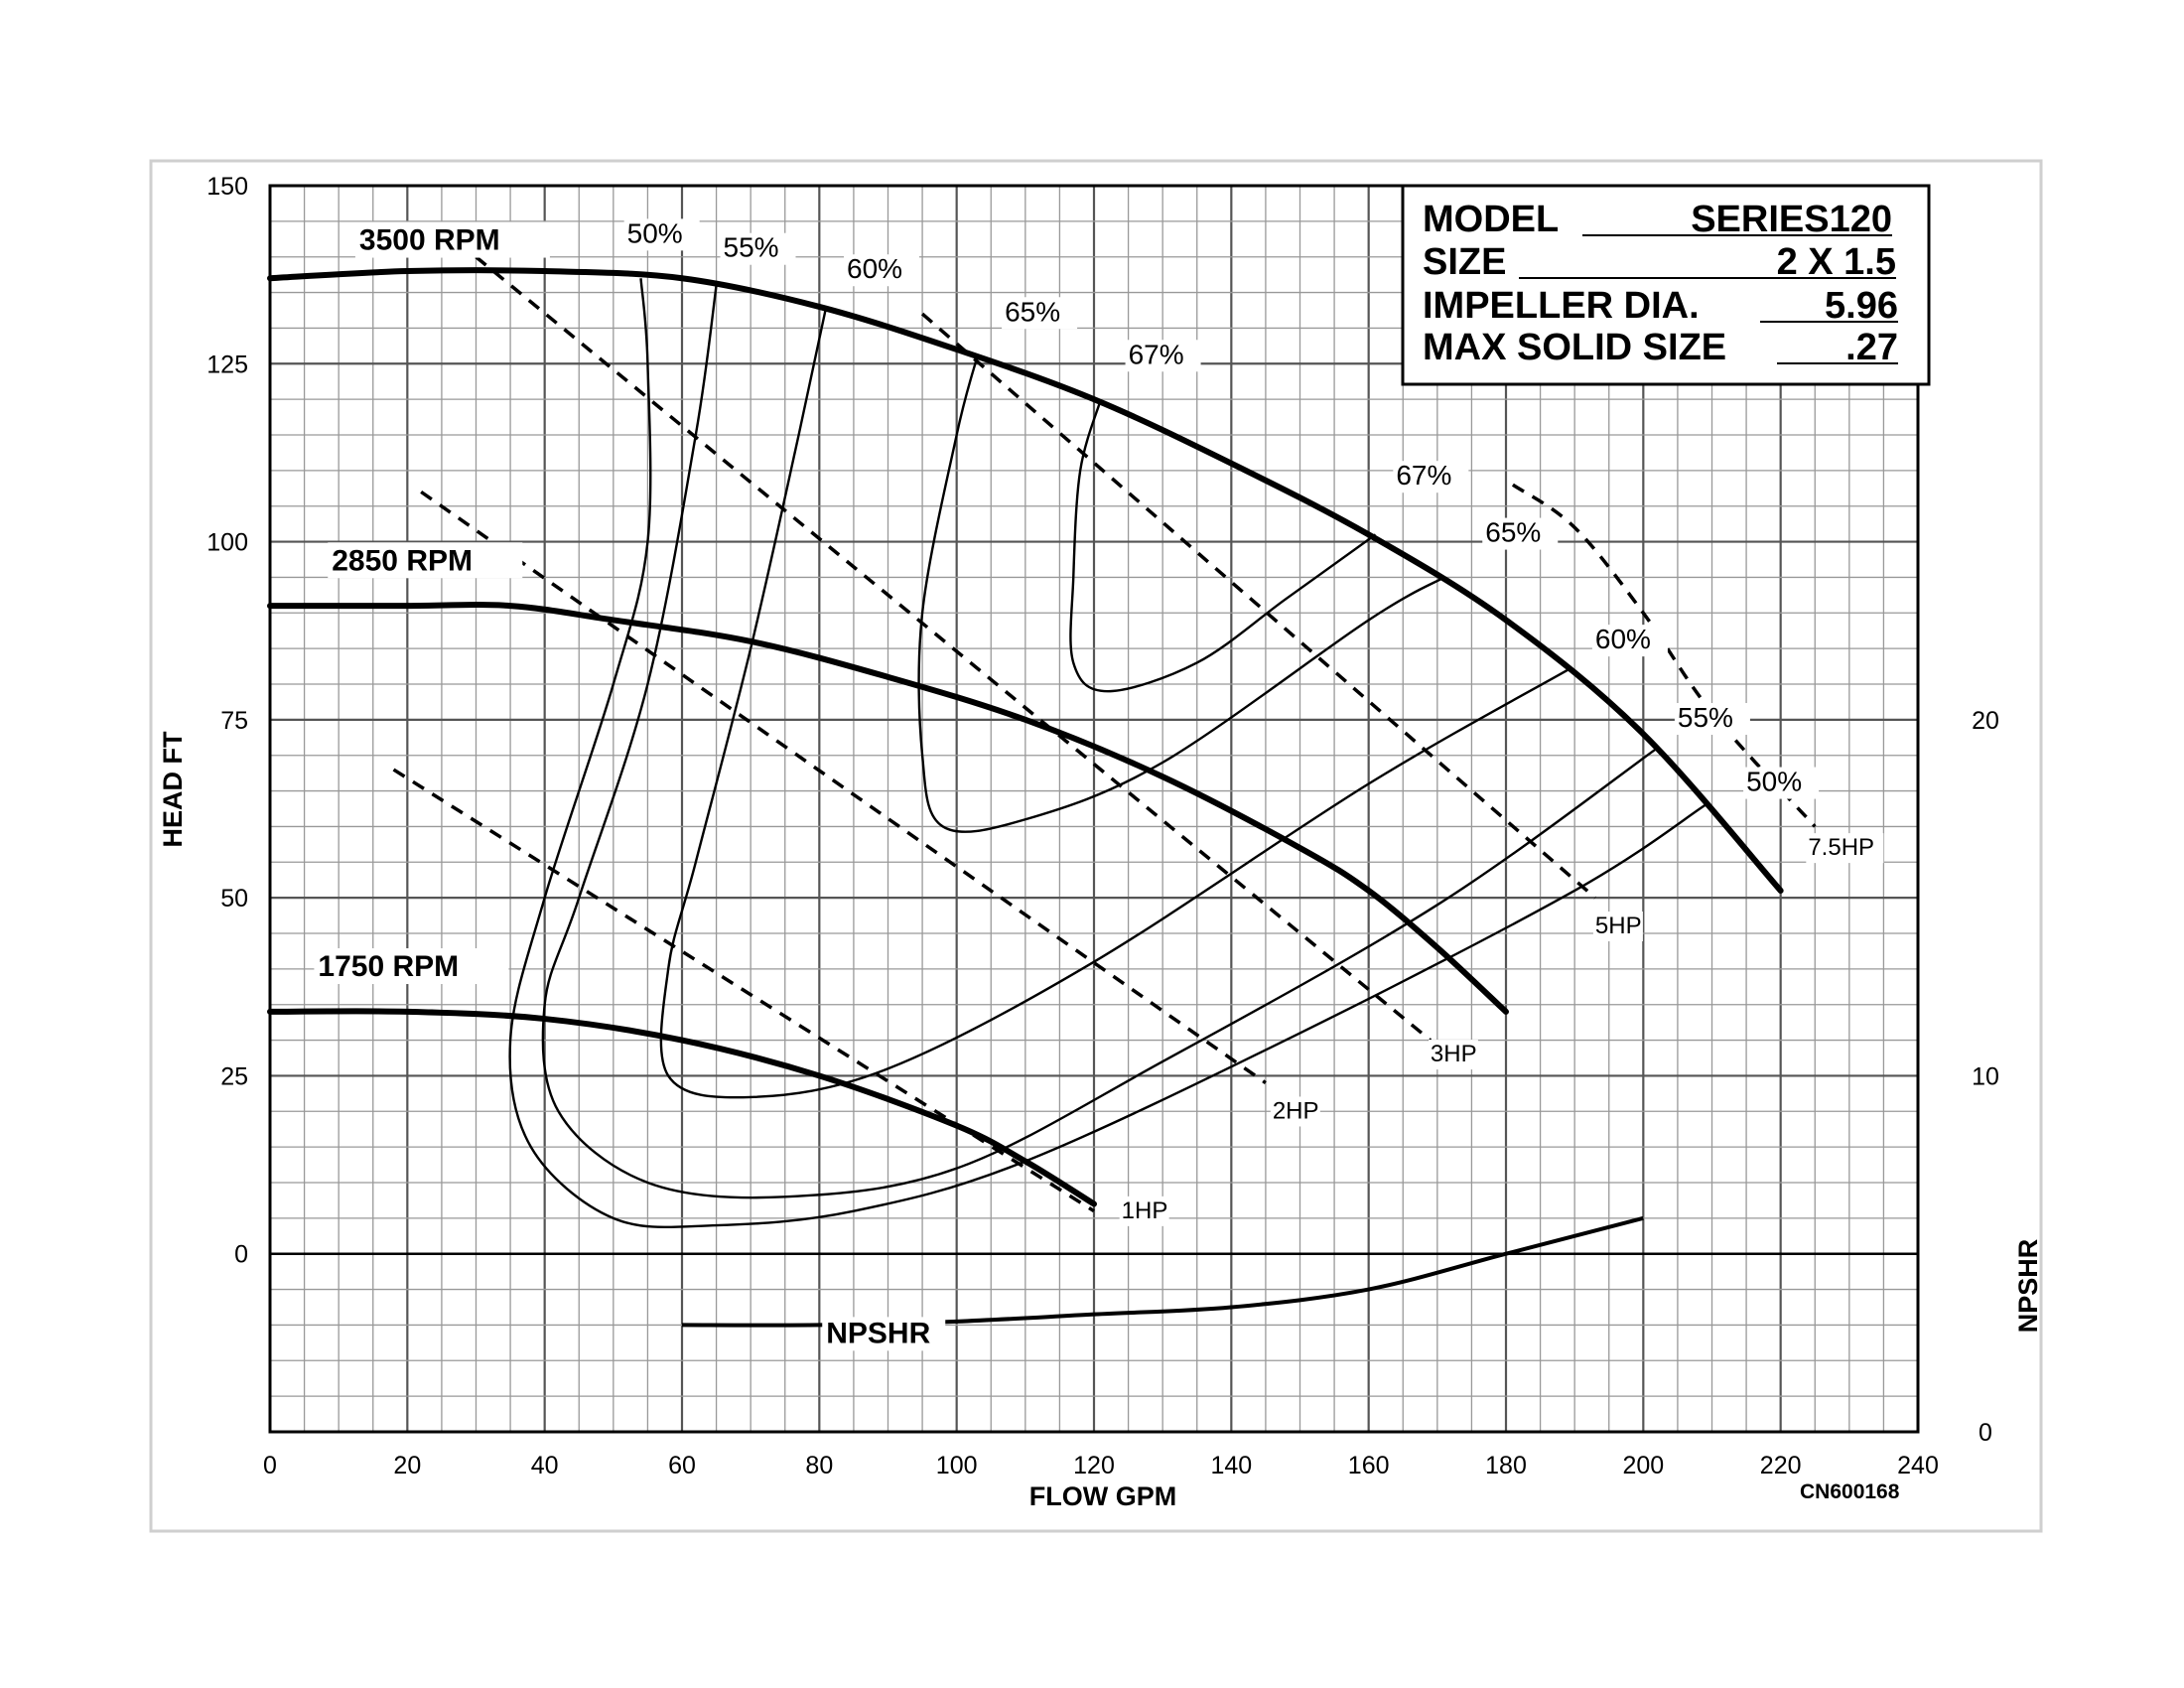  I want to click on rpm-label: 2850 RPM, so click(402, 560).